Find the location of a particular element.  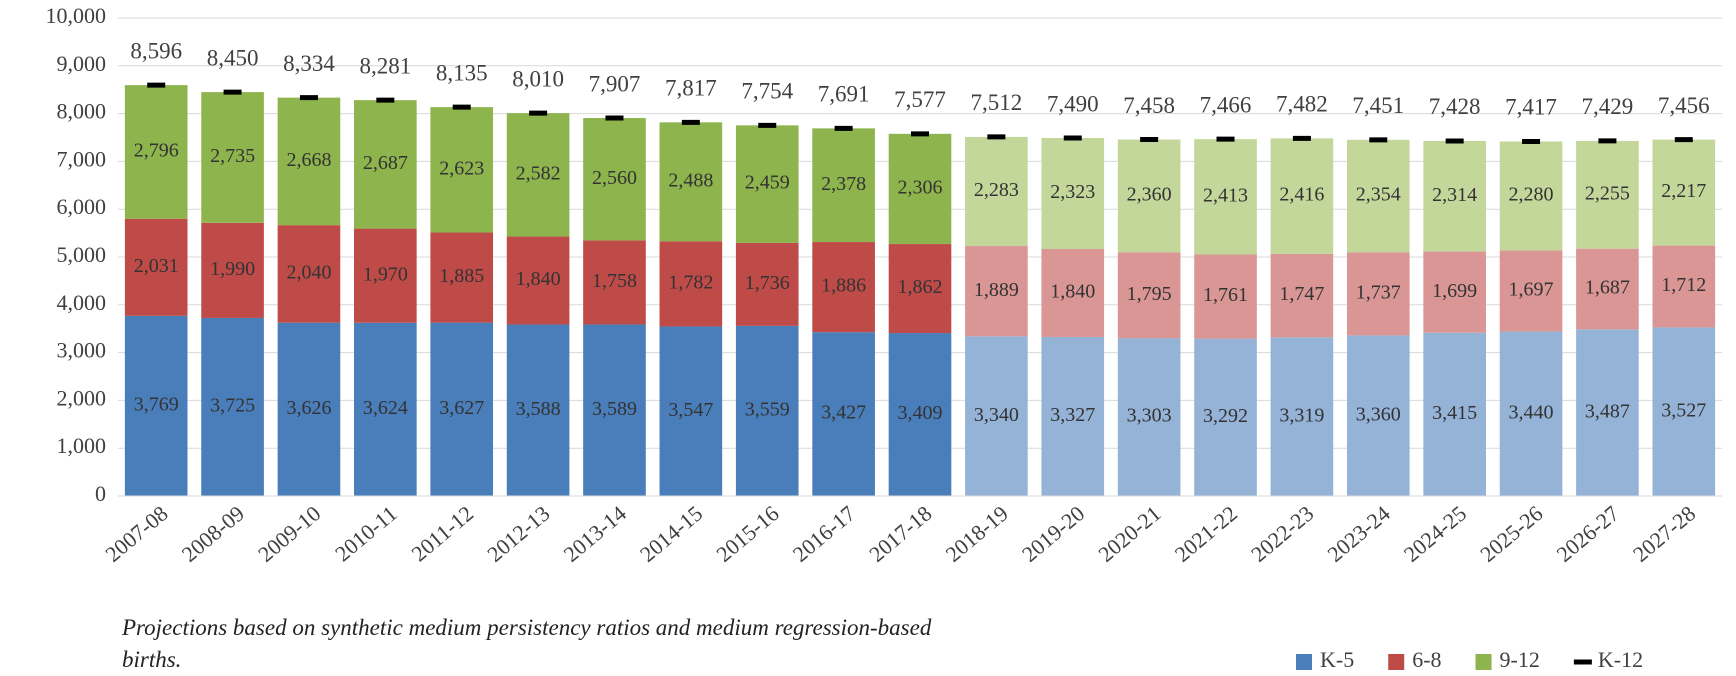

segment-label: 3,527 is located at coordinates (1683, 410).